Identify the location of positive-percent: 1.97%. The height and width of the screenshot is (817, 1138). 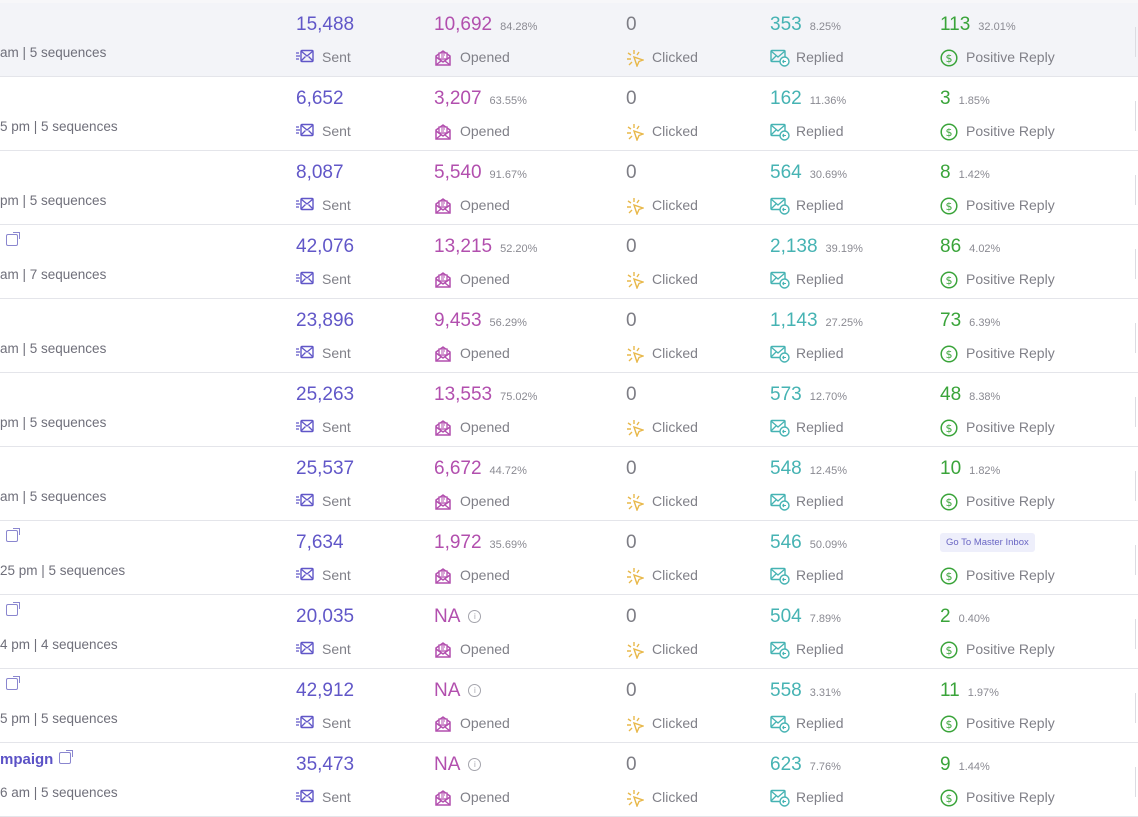
(983, 693).